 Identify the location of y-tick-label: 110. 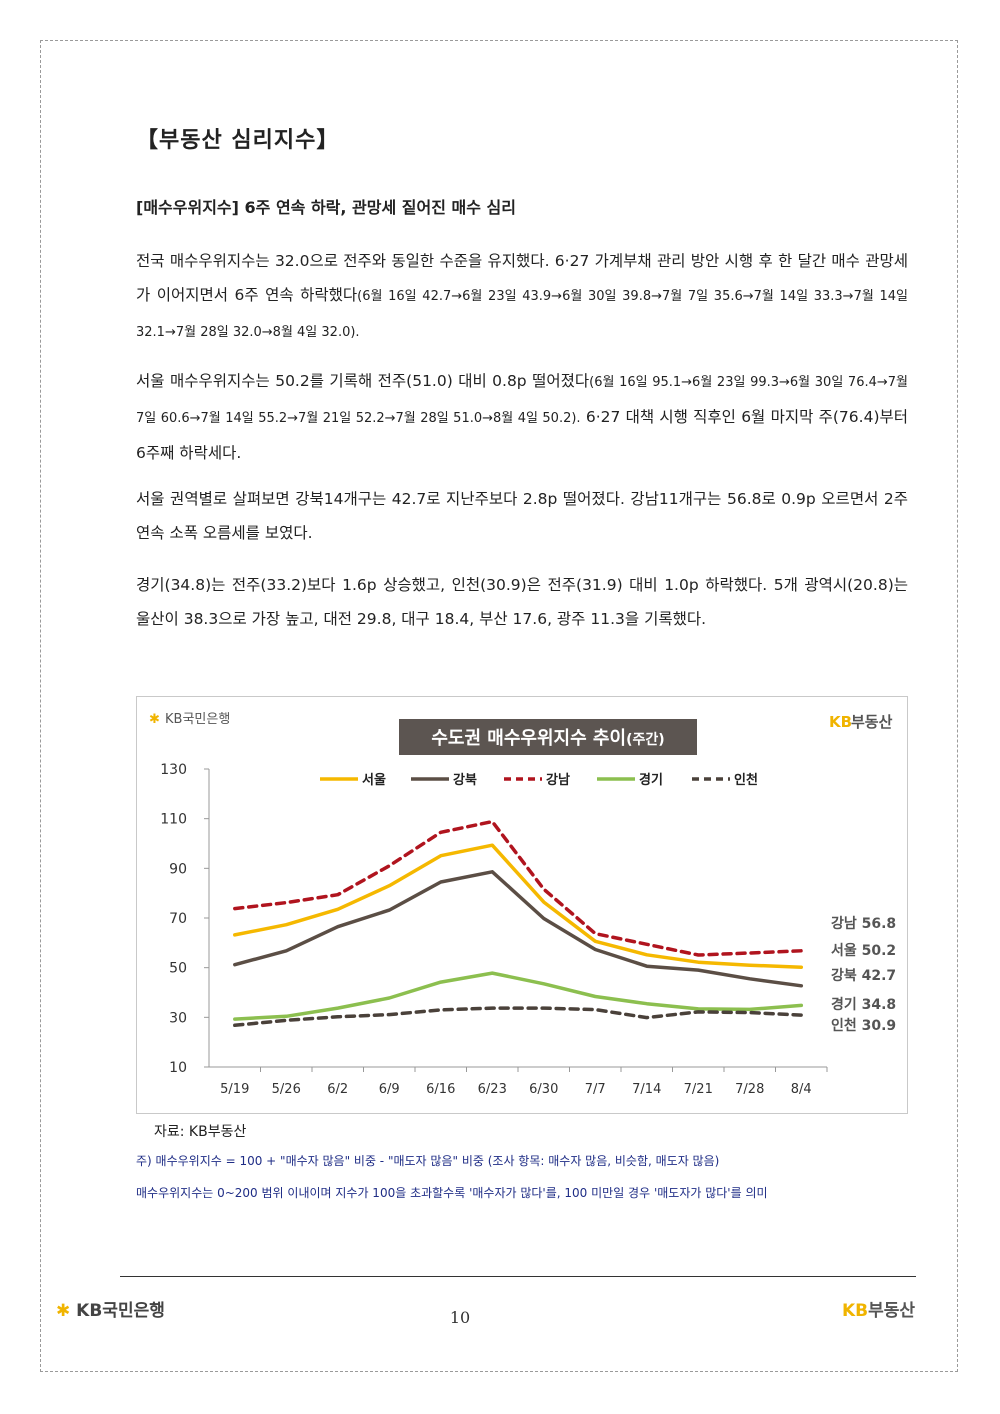
(173, 820).